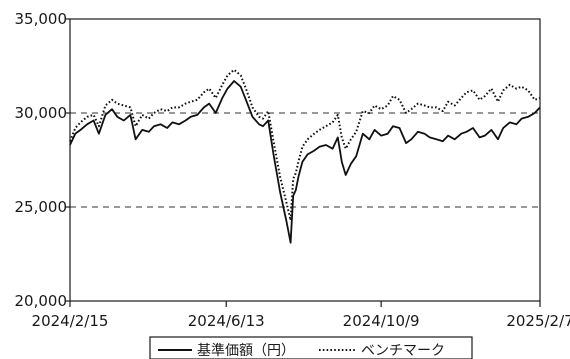 The width and height of the screenshot is (570, 359). Describe the element at coordinates (41, 19) in the screenshot. I see `y-tick-label: 35,000` at that location.